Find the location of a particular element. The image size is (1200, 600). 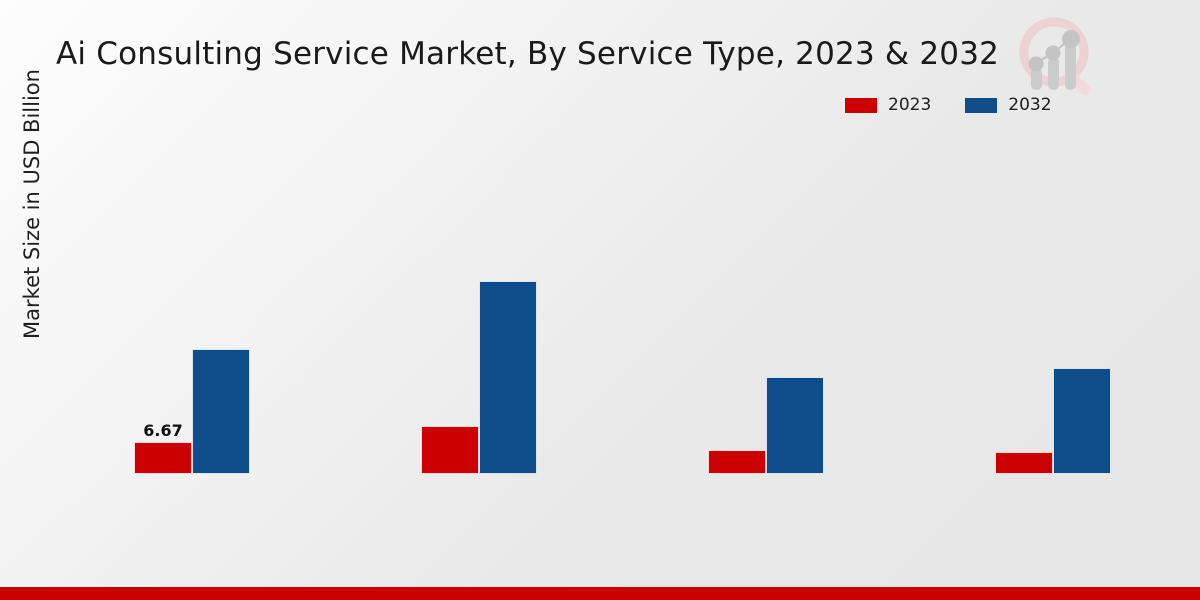

legend-label-2032: 2032 is located at coordinates (1030, 105).